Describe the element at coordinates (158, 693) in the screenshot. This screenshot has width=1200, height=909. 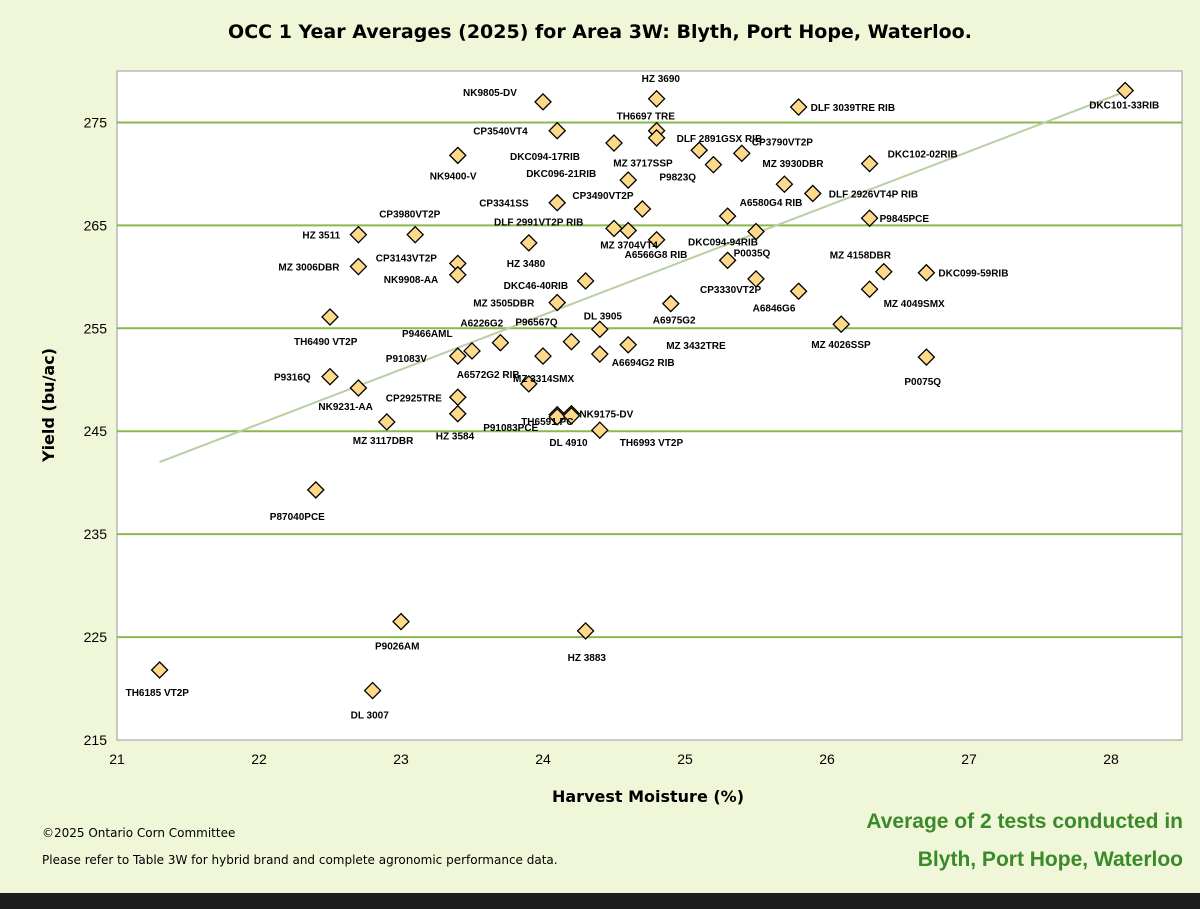
I see `point-label: TH6185 VT2P` at that location.